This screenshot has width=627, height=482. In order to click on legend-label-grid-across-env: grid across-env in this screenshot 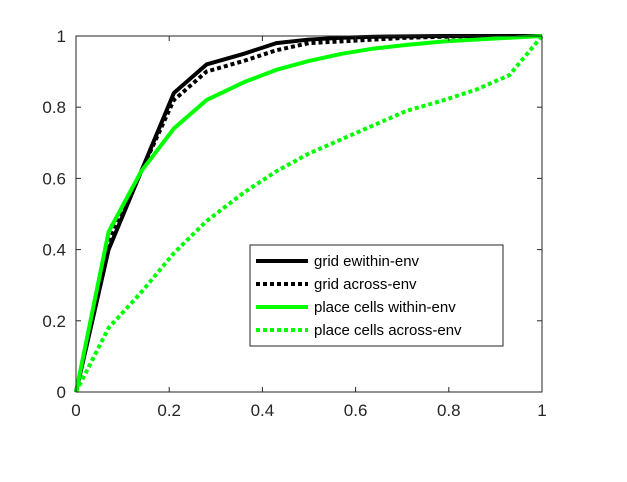, I will do `click(365, 284)`.